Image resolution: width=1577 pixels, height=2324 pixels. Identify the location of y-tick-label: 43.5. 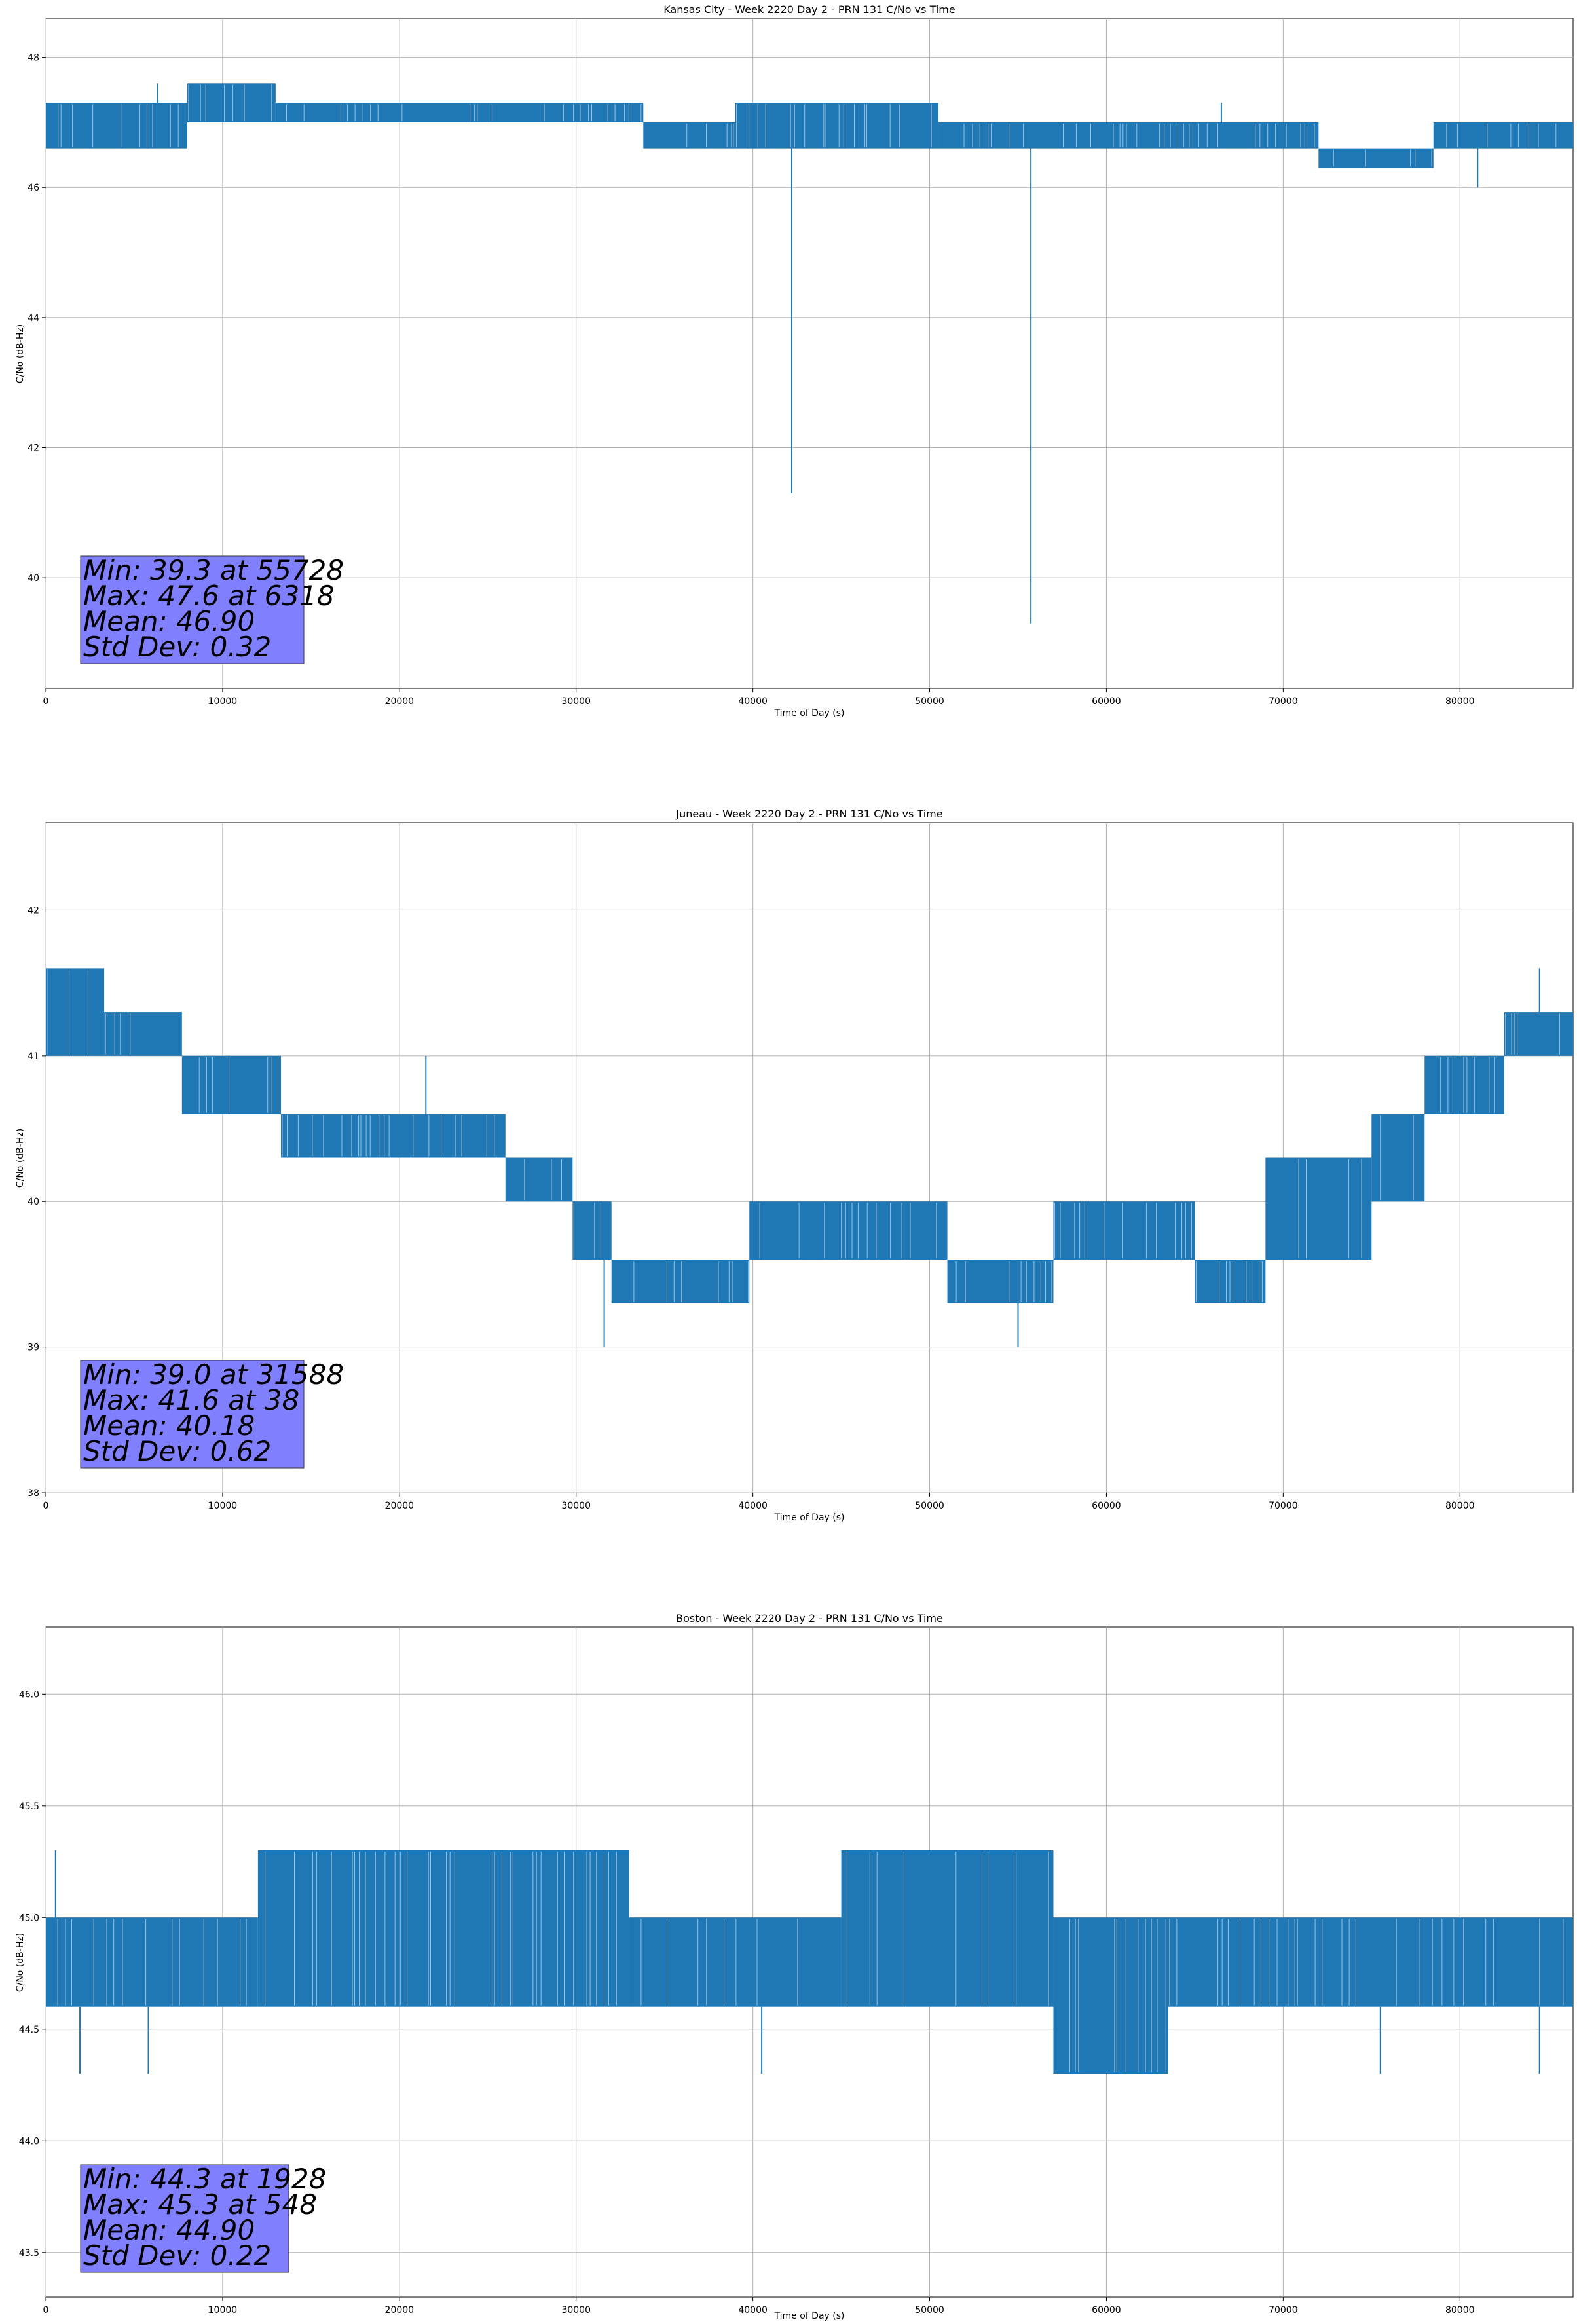
(29, 2253).